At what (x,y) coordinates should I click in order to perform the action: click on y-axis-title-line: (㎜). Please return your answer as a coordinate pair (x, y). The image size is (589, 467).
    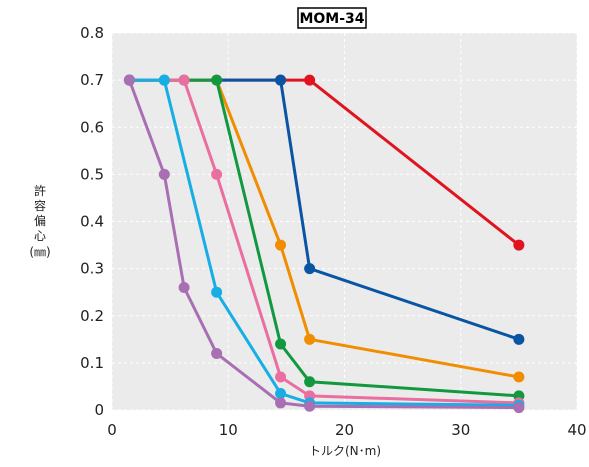
    Looking at the image, I should click on (39, 252).